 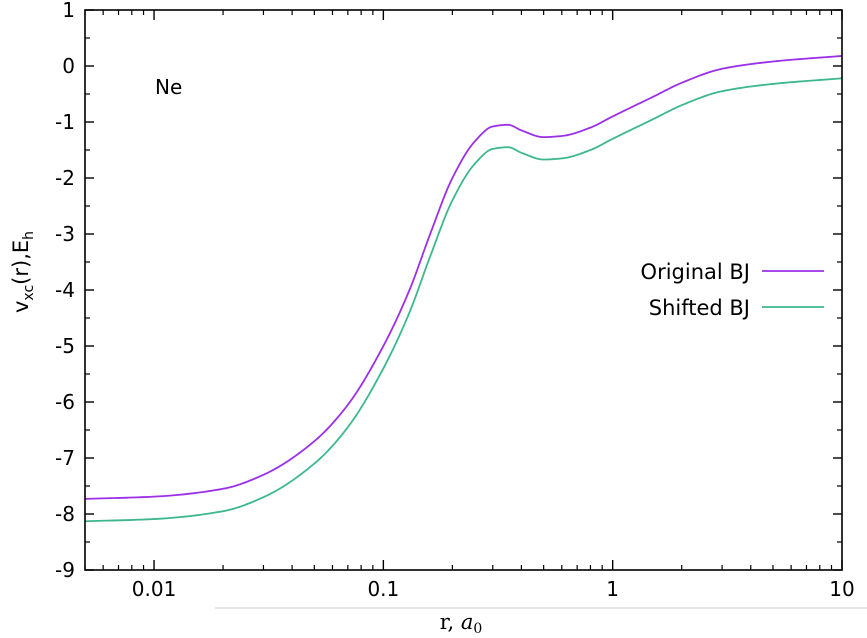 What do you see at coordinates (65, 402) in the screenshot?
I see `y-tick-label: -6` at bounding box center [65, 402].